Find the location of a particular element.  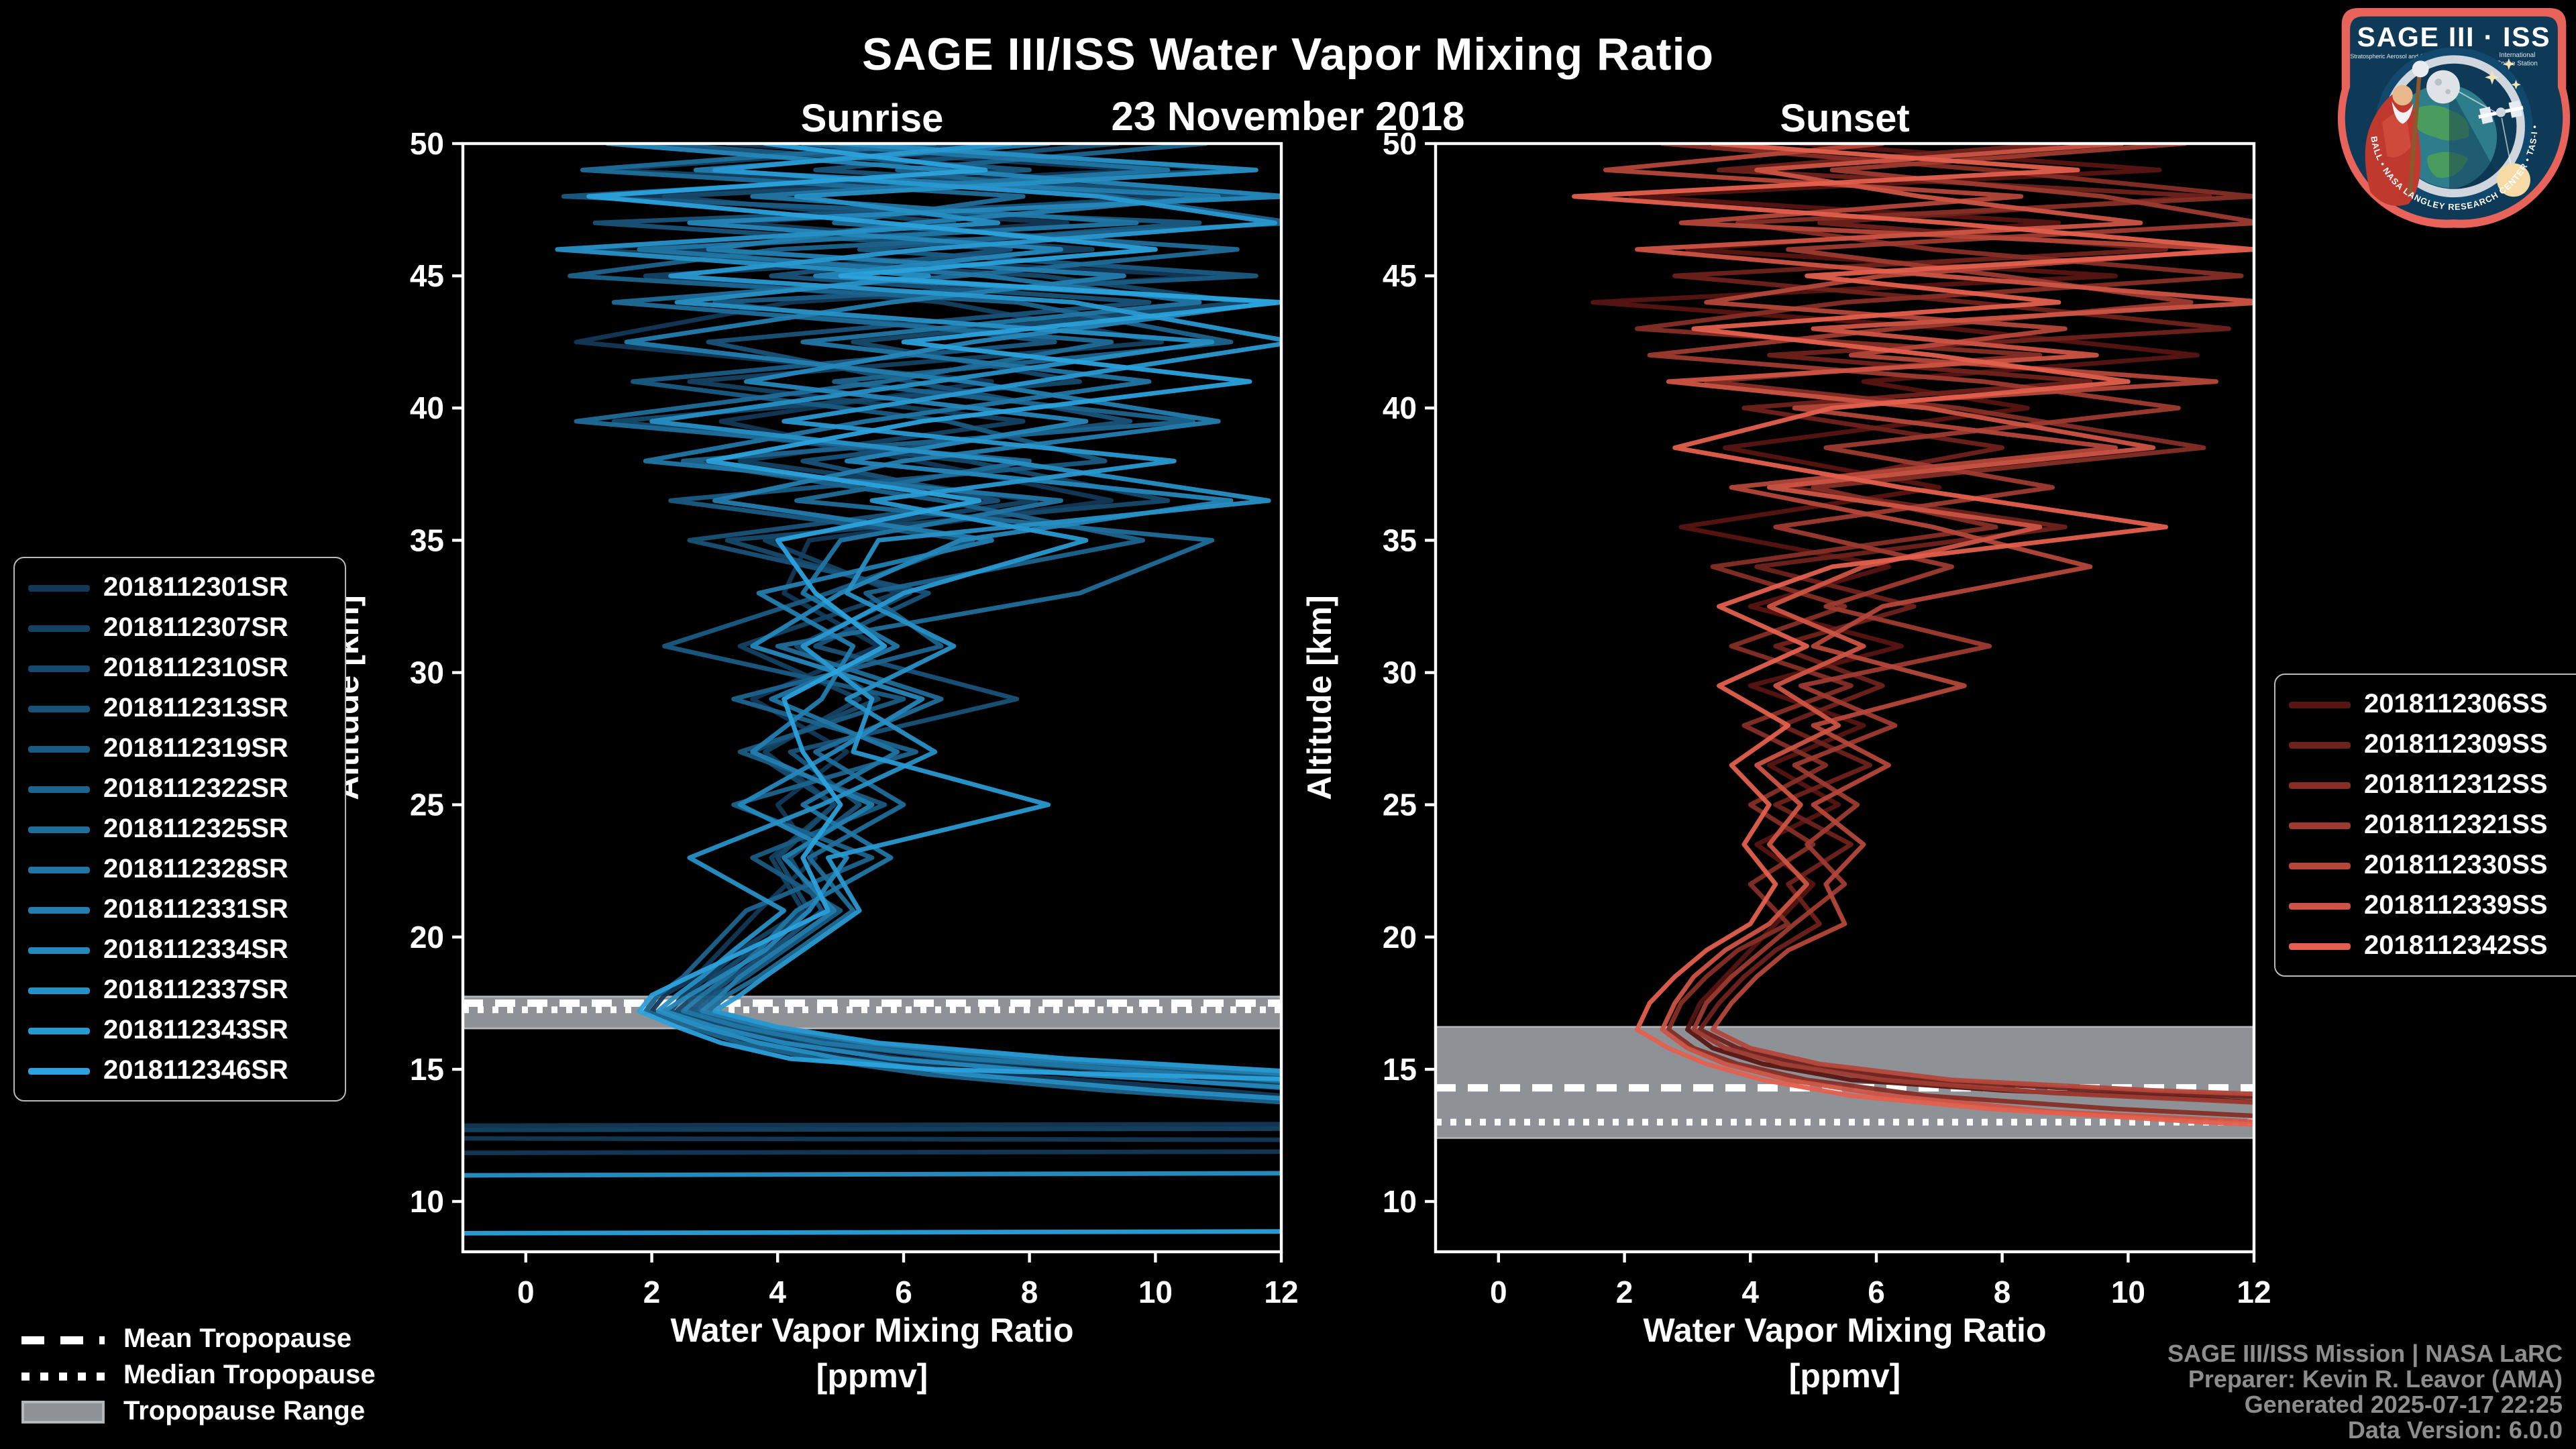

profile-line-2018112309SS is located at coordinates (1963, 621).